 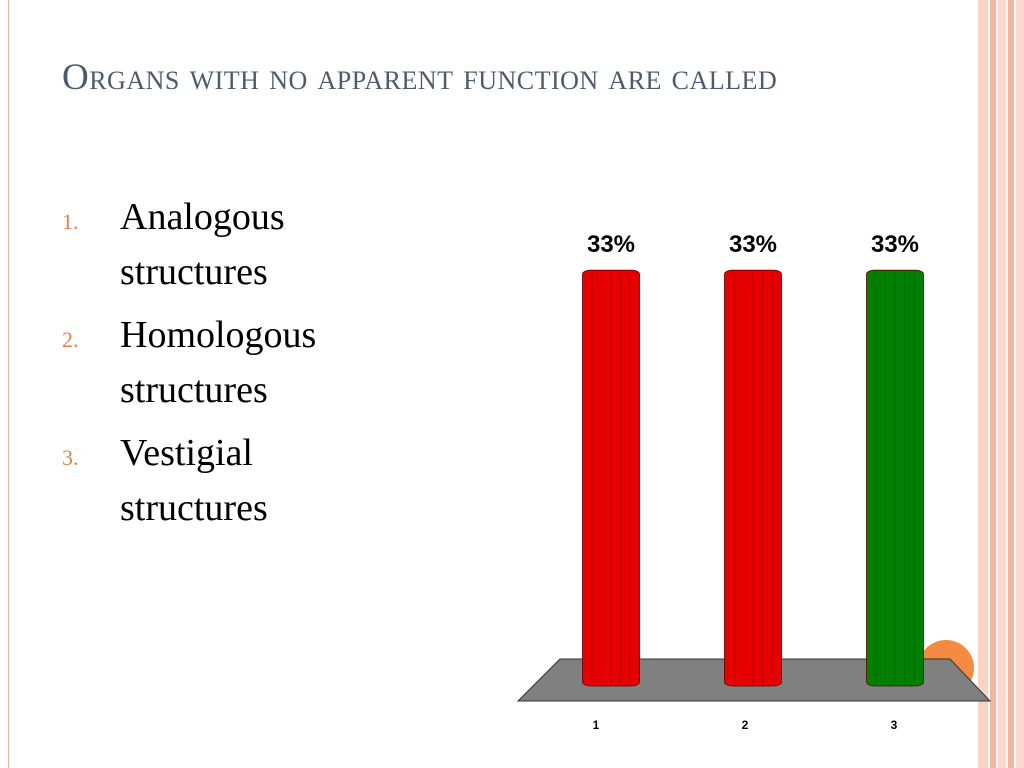 I want to click on option: 1. Analogous structures, so click(x=226, y=245).